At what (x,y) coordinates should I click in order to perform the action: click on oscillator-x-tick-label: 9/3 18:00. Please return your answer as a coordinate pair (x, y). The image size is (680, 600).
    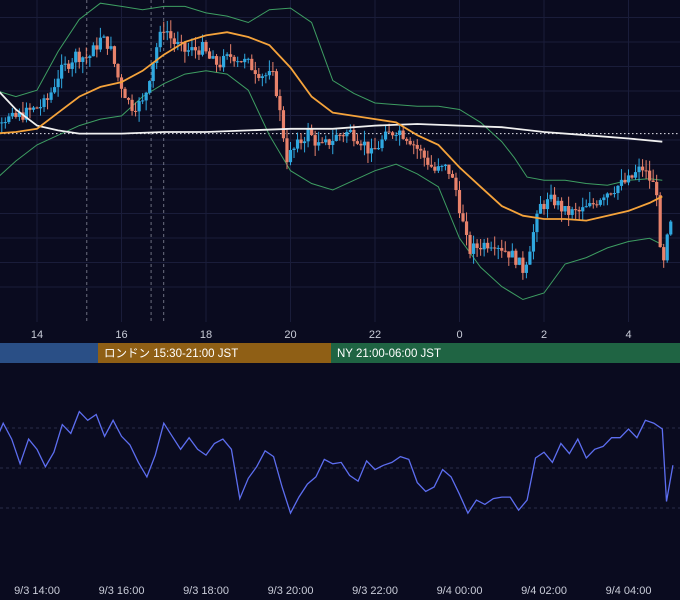
    Looking at the image, I should click on (206, 591).